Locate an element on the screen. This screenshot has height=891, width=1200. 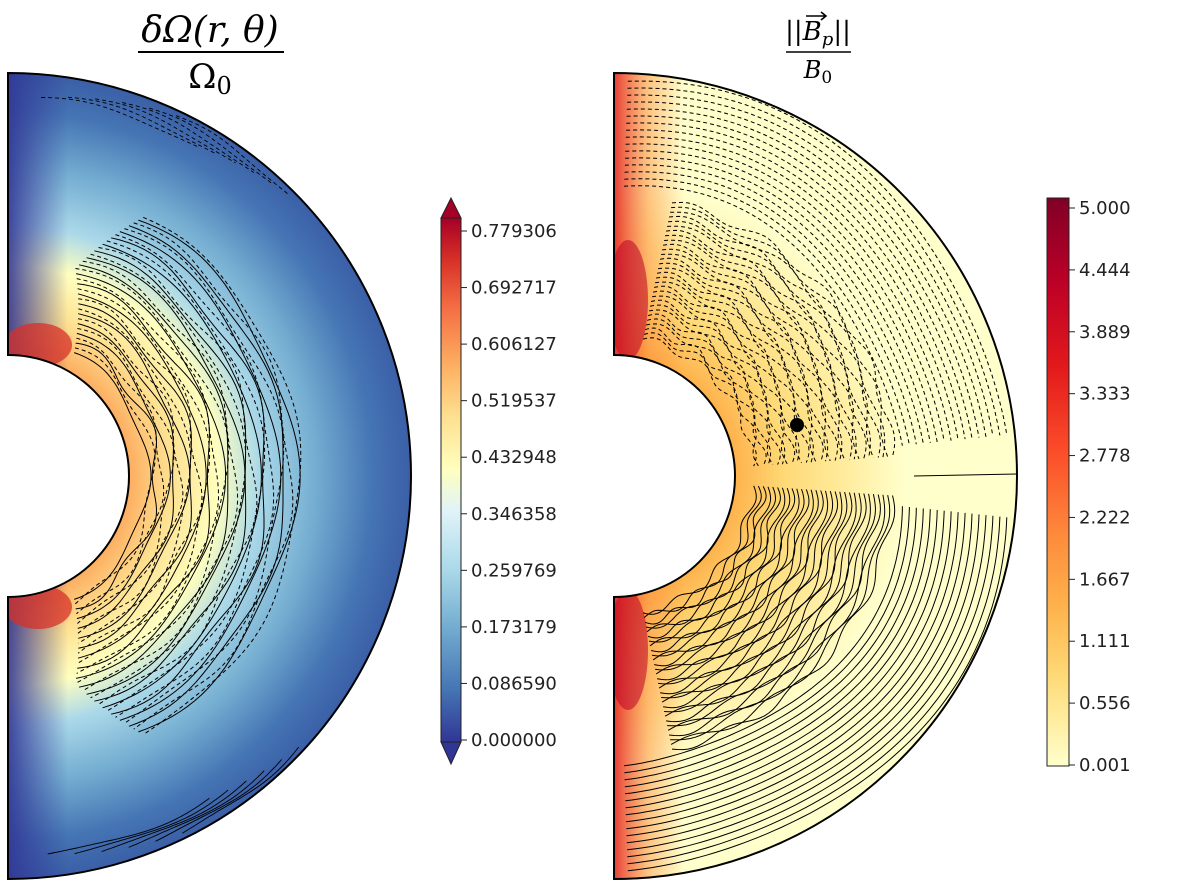
colorbar-extend-bottom is located at coordinates (451, 753).